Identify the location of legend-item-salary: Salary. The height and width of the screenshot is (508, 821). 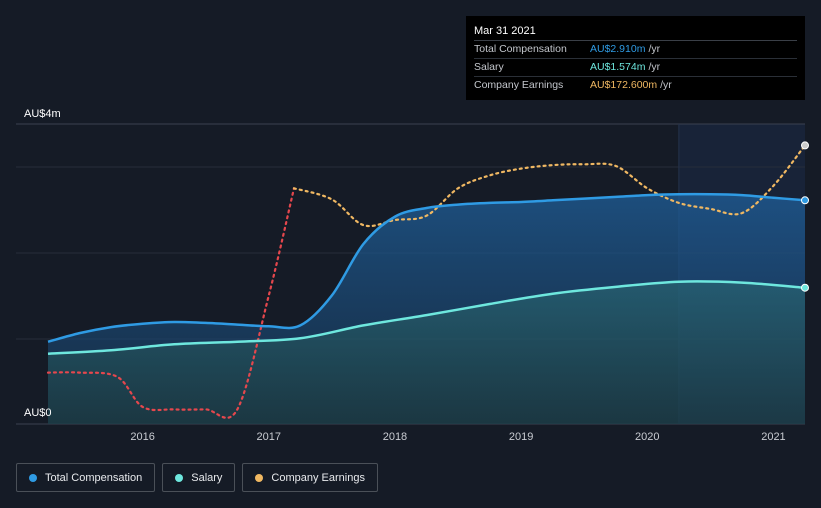
(199, 477).